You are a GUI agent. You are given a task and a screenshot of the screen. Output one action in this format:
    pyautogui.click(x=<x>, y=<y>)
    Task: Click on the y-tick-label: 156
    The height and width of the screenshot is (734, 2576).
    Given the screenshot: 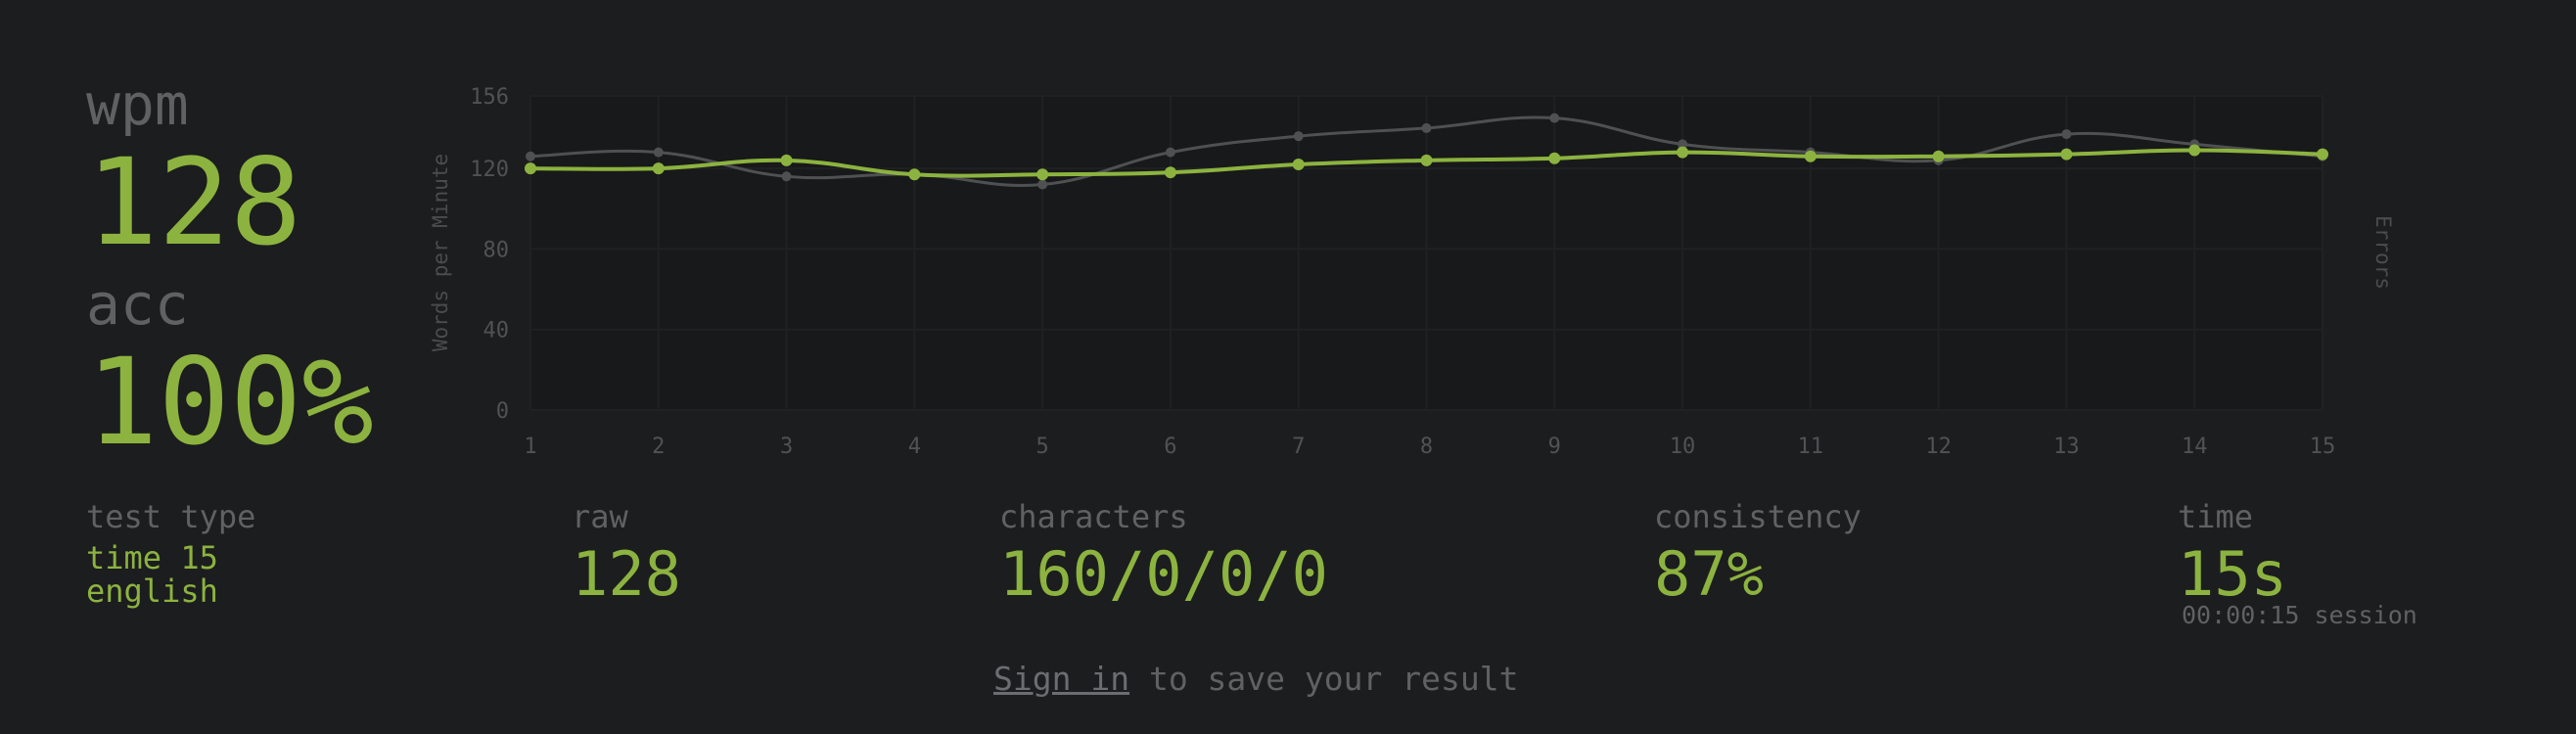 What is the action you would take?
    pyautogui.click(x=489, y=98)
    